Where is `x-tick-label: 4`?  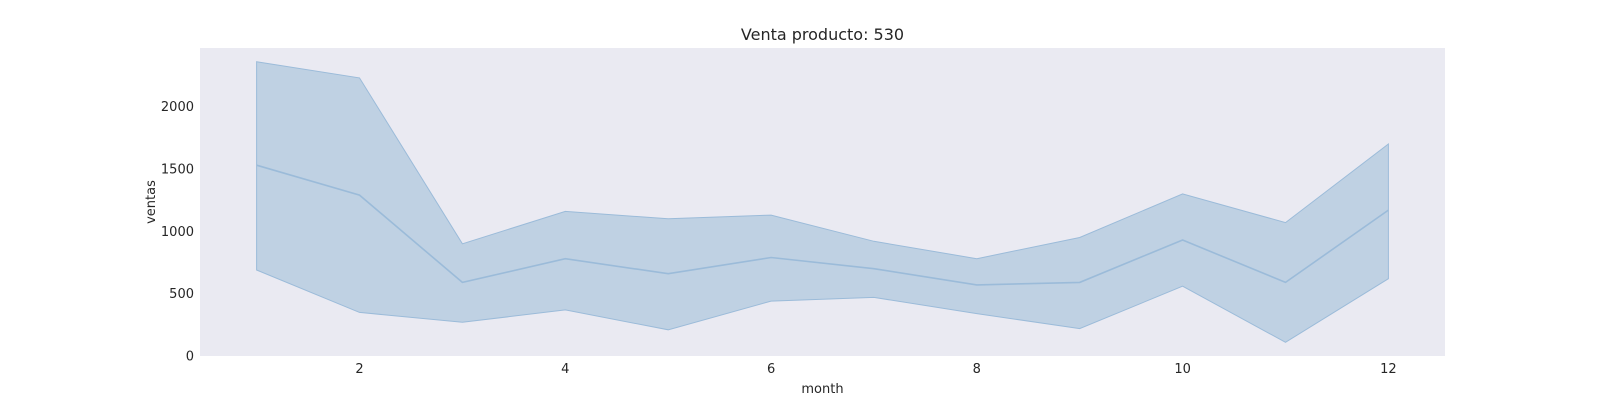
x-tick-label: 4 is located at coordinates (565, 369).